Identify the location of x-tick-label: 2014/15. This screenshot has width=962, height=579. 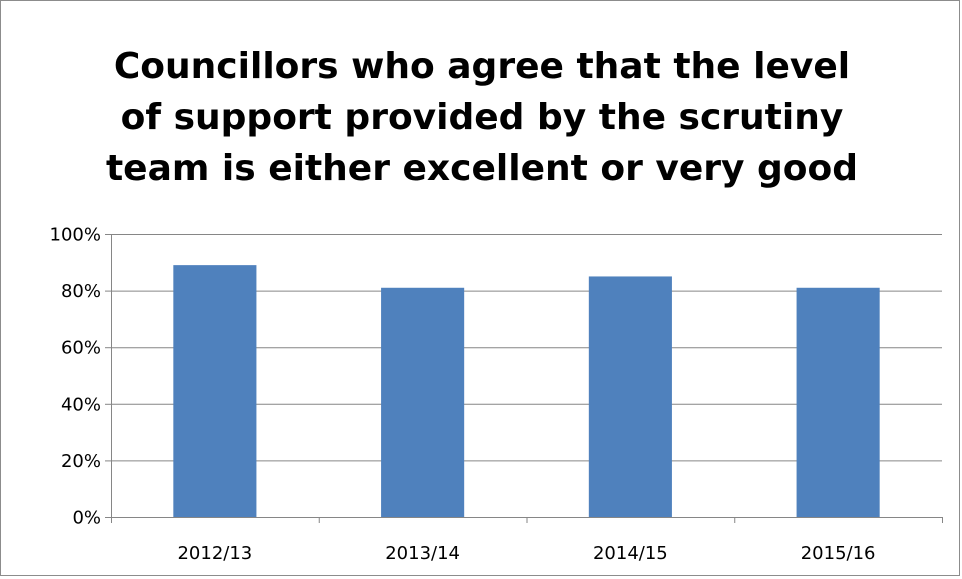
(630, 553).